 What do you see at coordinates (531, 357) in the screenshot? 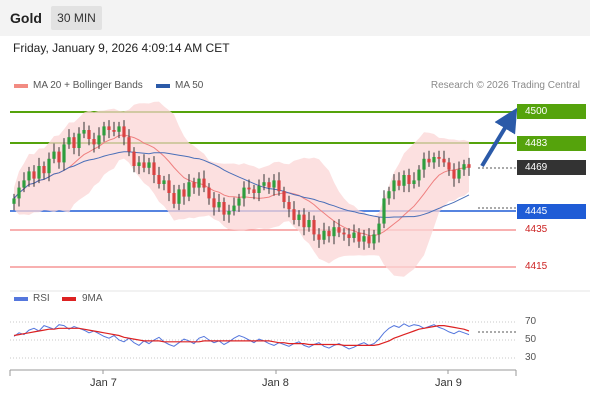
I see `rsi-tick-30: 30` at bounding box center [531, 357].